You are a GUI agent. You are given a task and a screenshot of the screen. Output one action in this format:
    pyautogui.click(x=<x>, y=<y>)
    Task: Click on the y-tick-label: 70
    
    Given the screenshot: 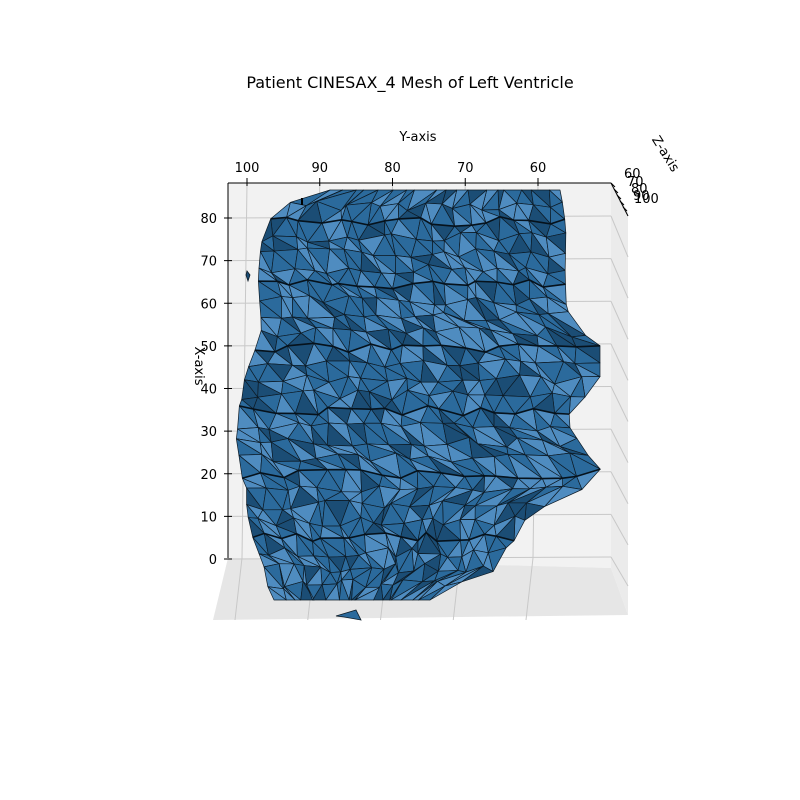 What is the action you would take?
    pyautogui.click(x=465, y=168)
    